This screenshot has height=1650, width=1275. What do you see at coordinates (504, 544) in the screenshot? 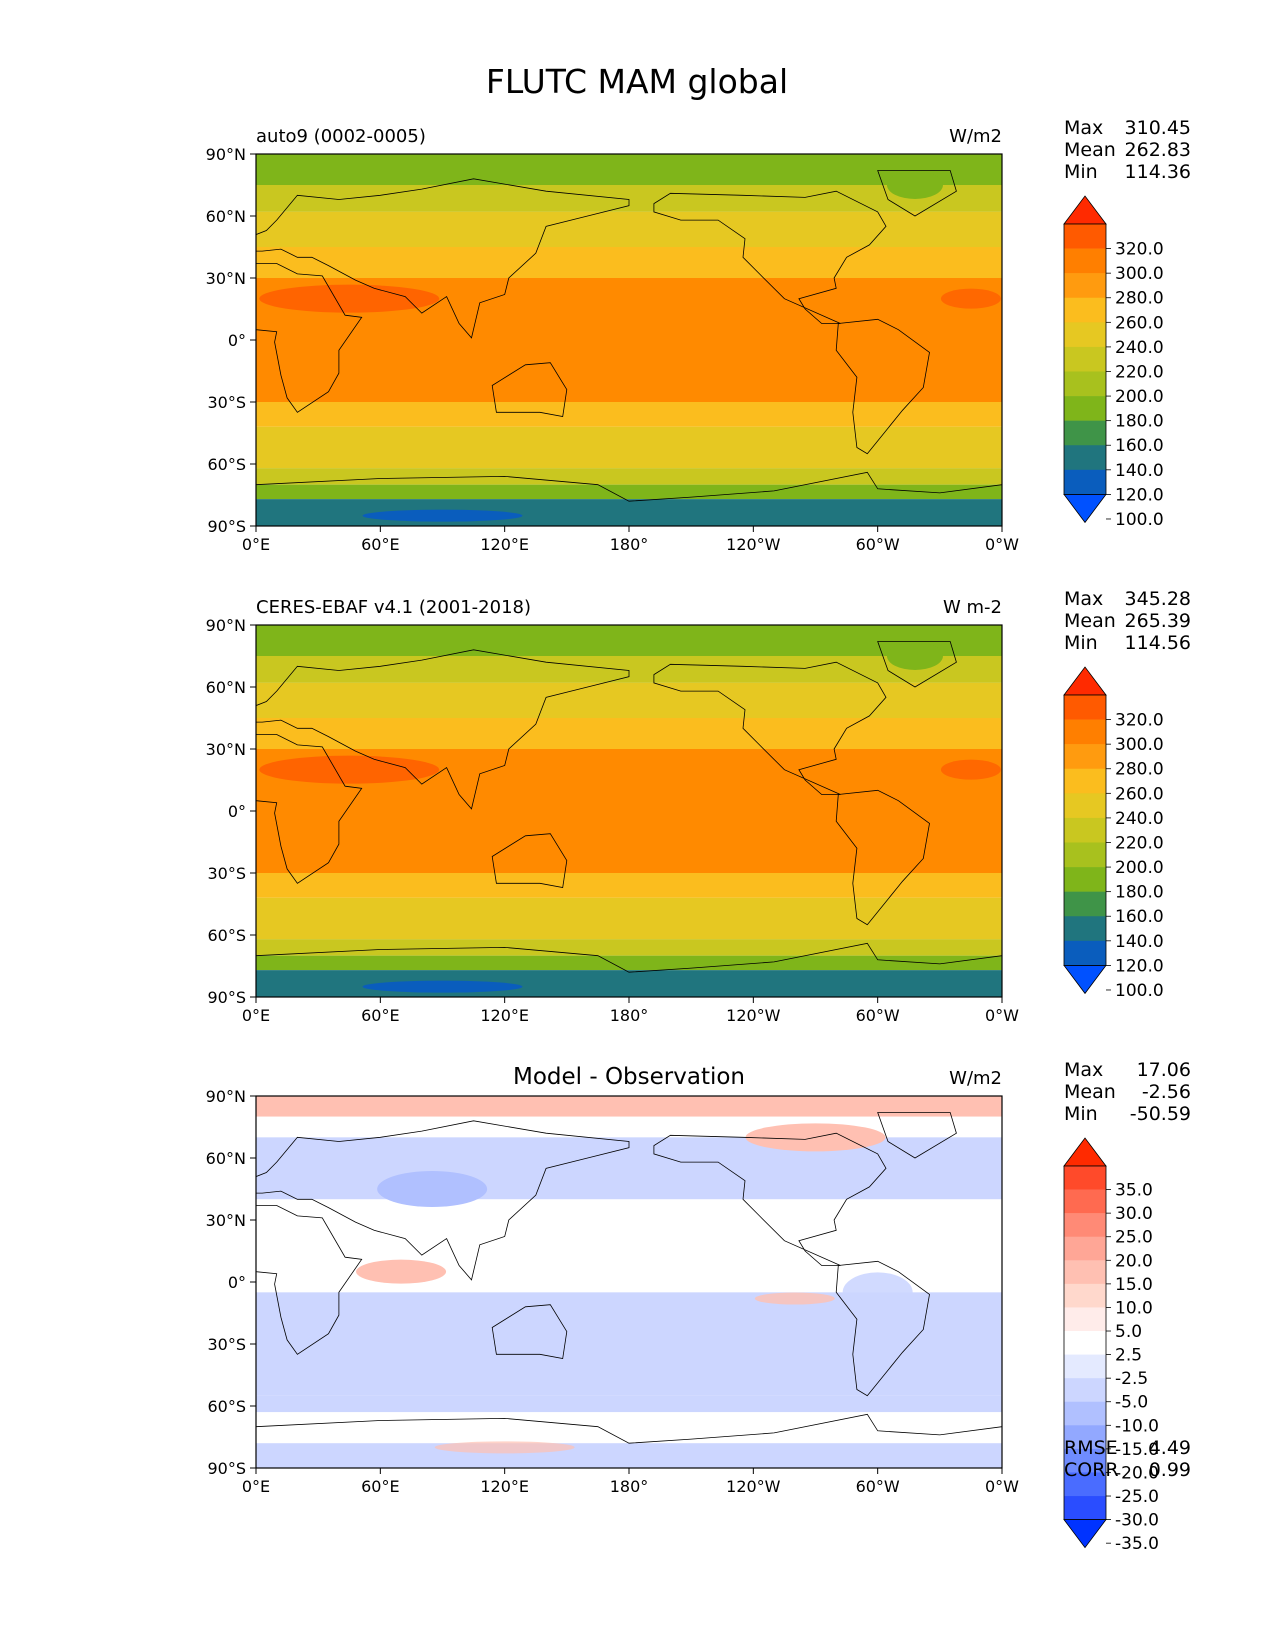
I see `x-tick-label: 120°E` at bounding box center [504, 544].